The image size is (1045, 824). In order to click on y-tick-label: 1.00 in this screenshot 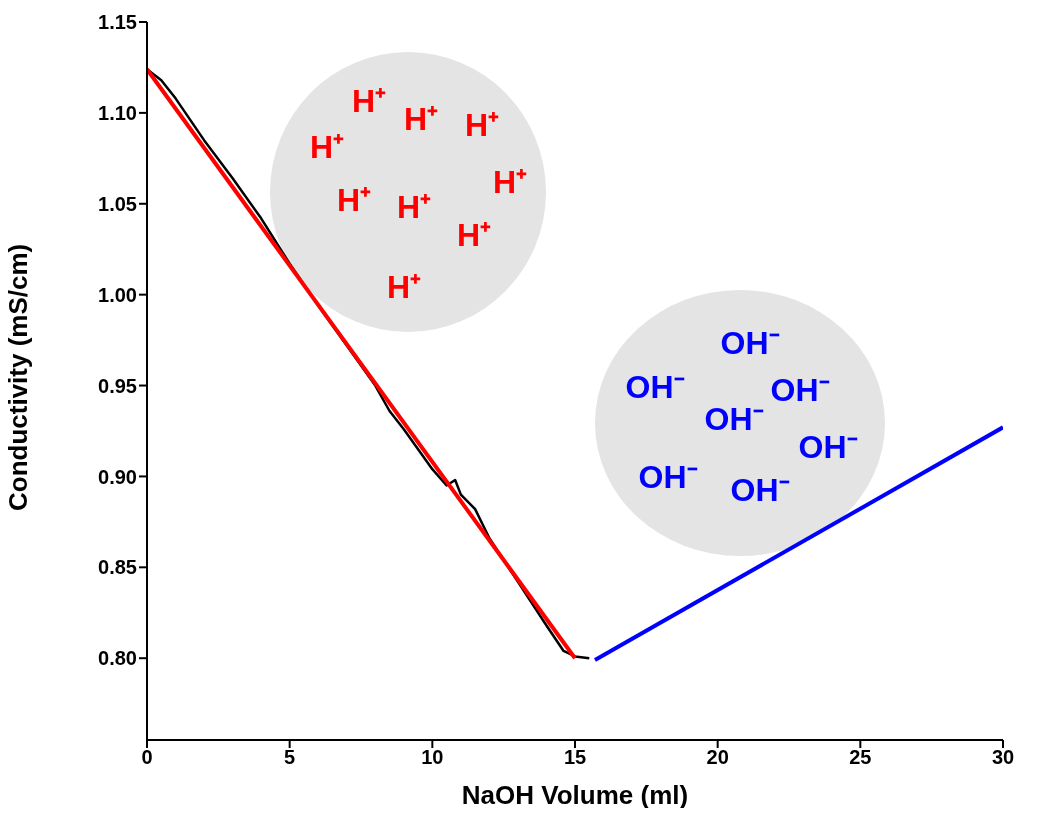, I will do `click(117, 294)`.